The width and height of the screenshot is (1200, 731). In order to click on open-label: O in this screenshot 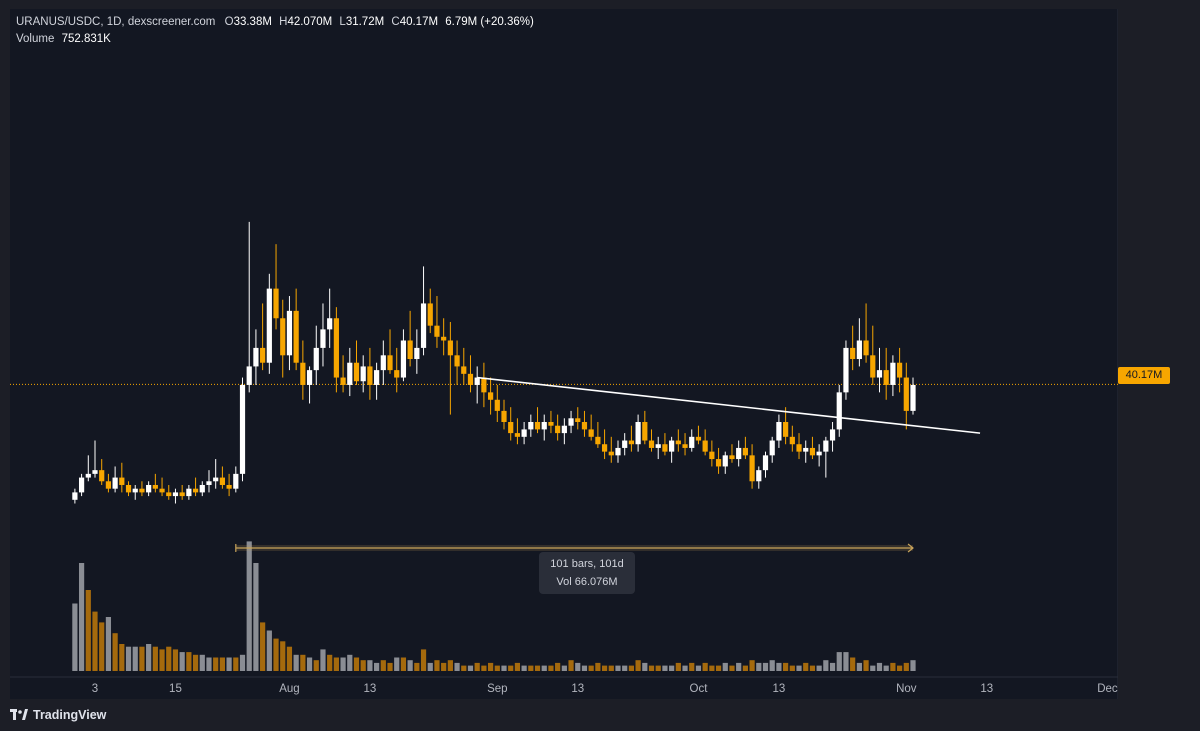, I will do `click(229, 22)`.